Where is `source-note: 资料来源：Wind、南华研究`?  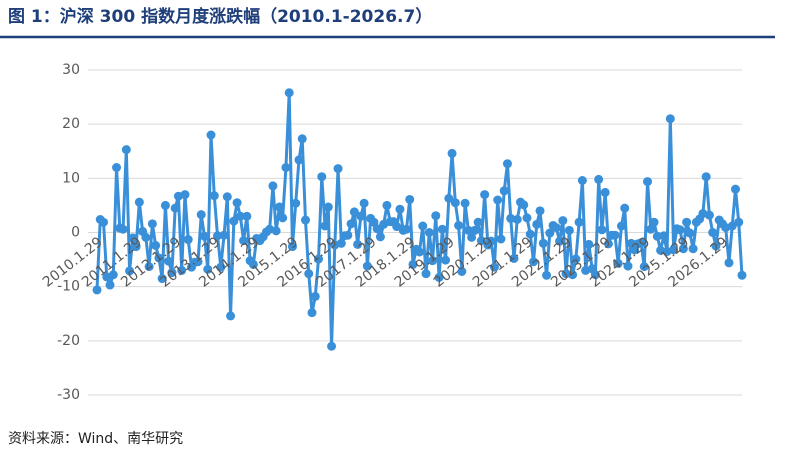 source-note: 资料来源：Wind、南华研究 is located at coordinates (95, 439).